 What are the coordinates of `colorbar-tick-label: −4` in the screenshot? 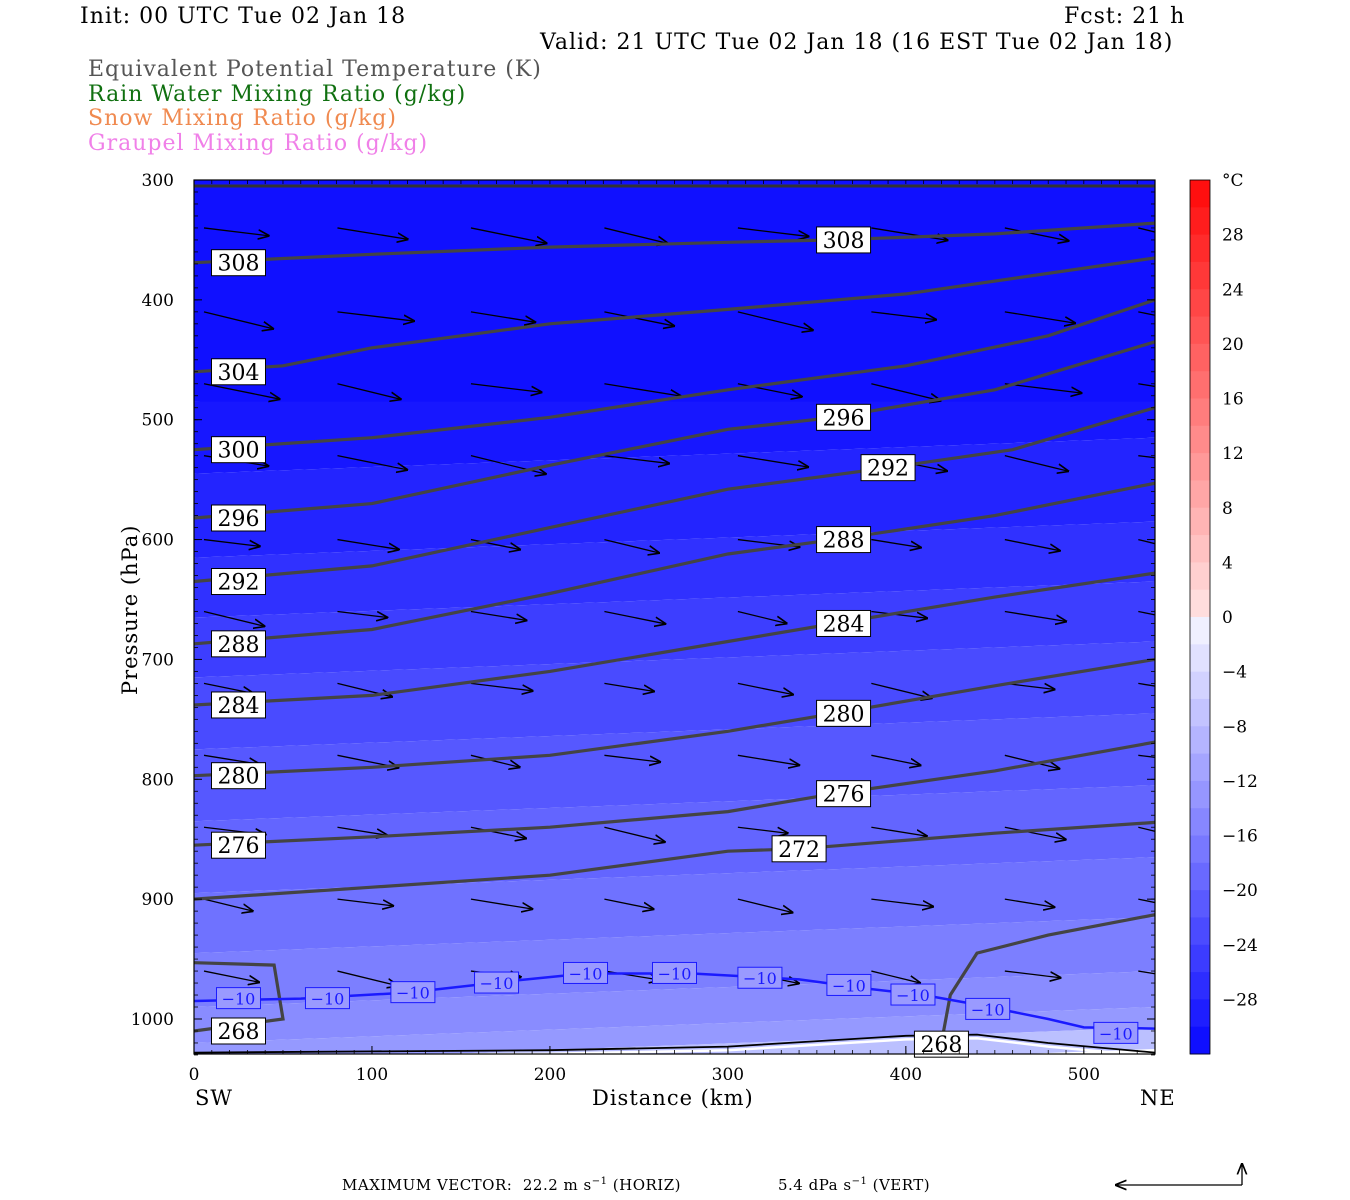 It's located at (1234, 673).